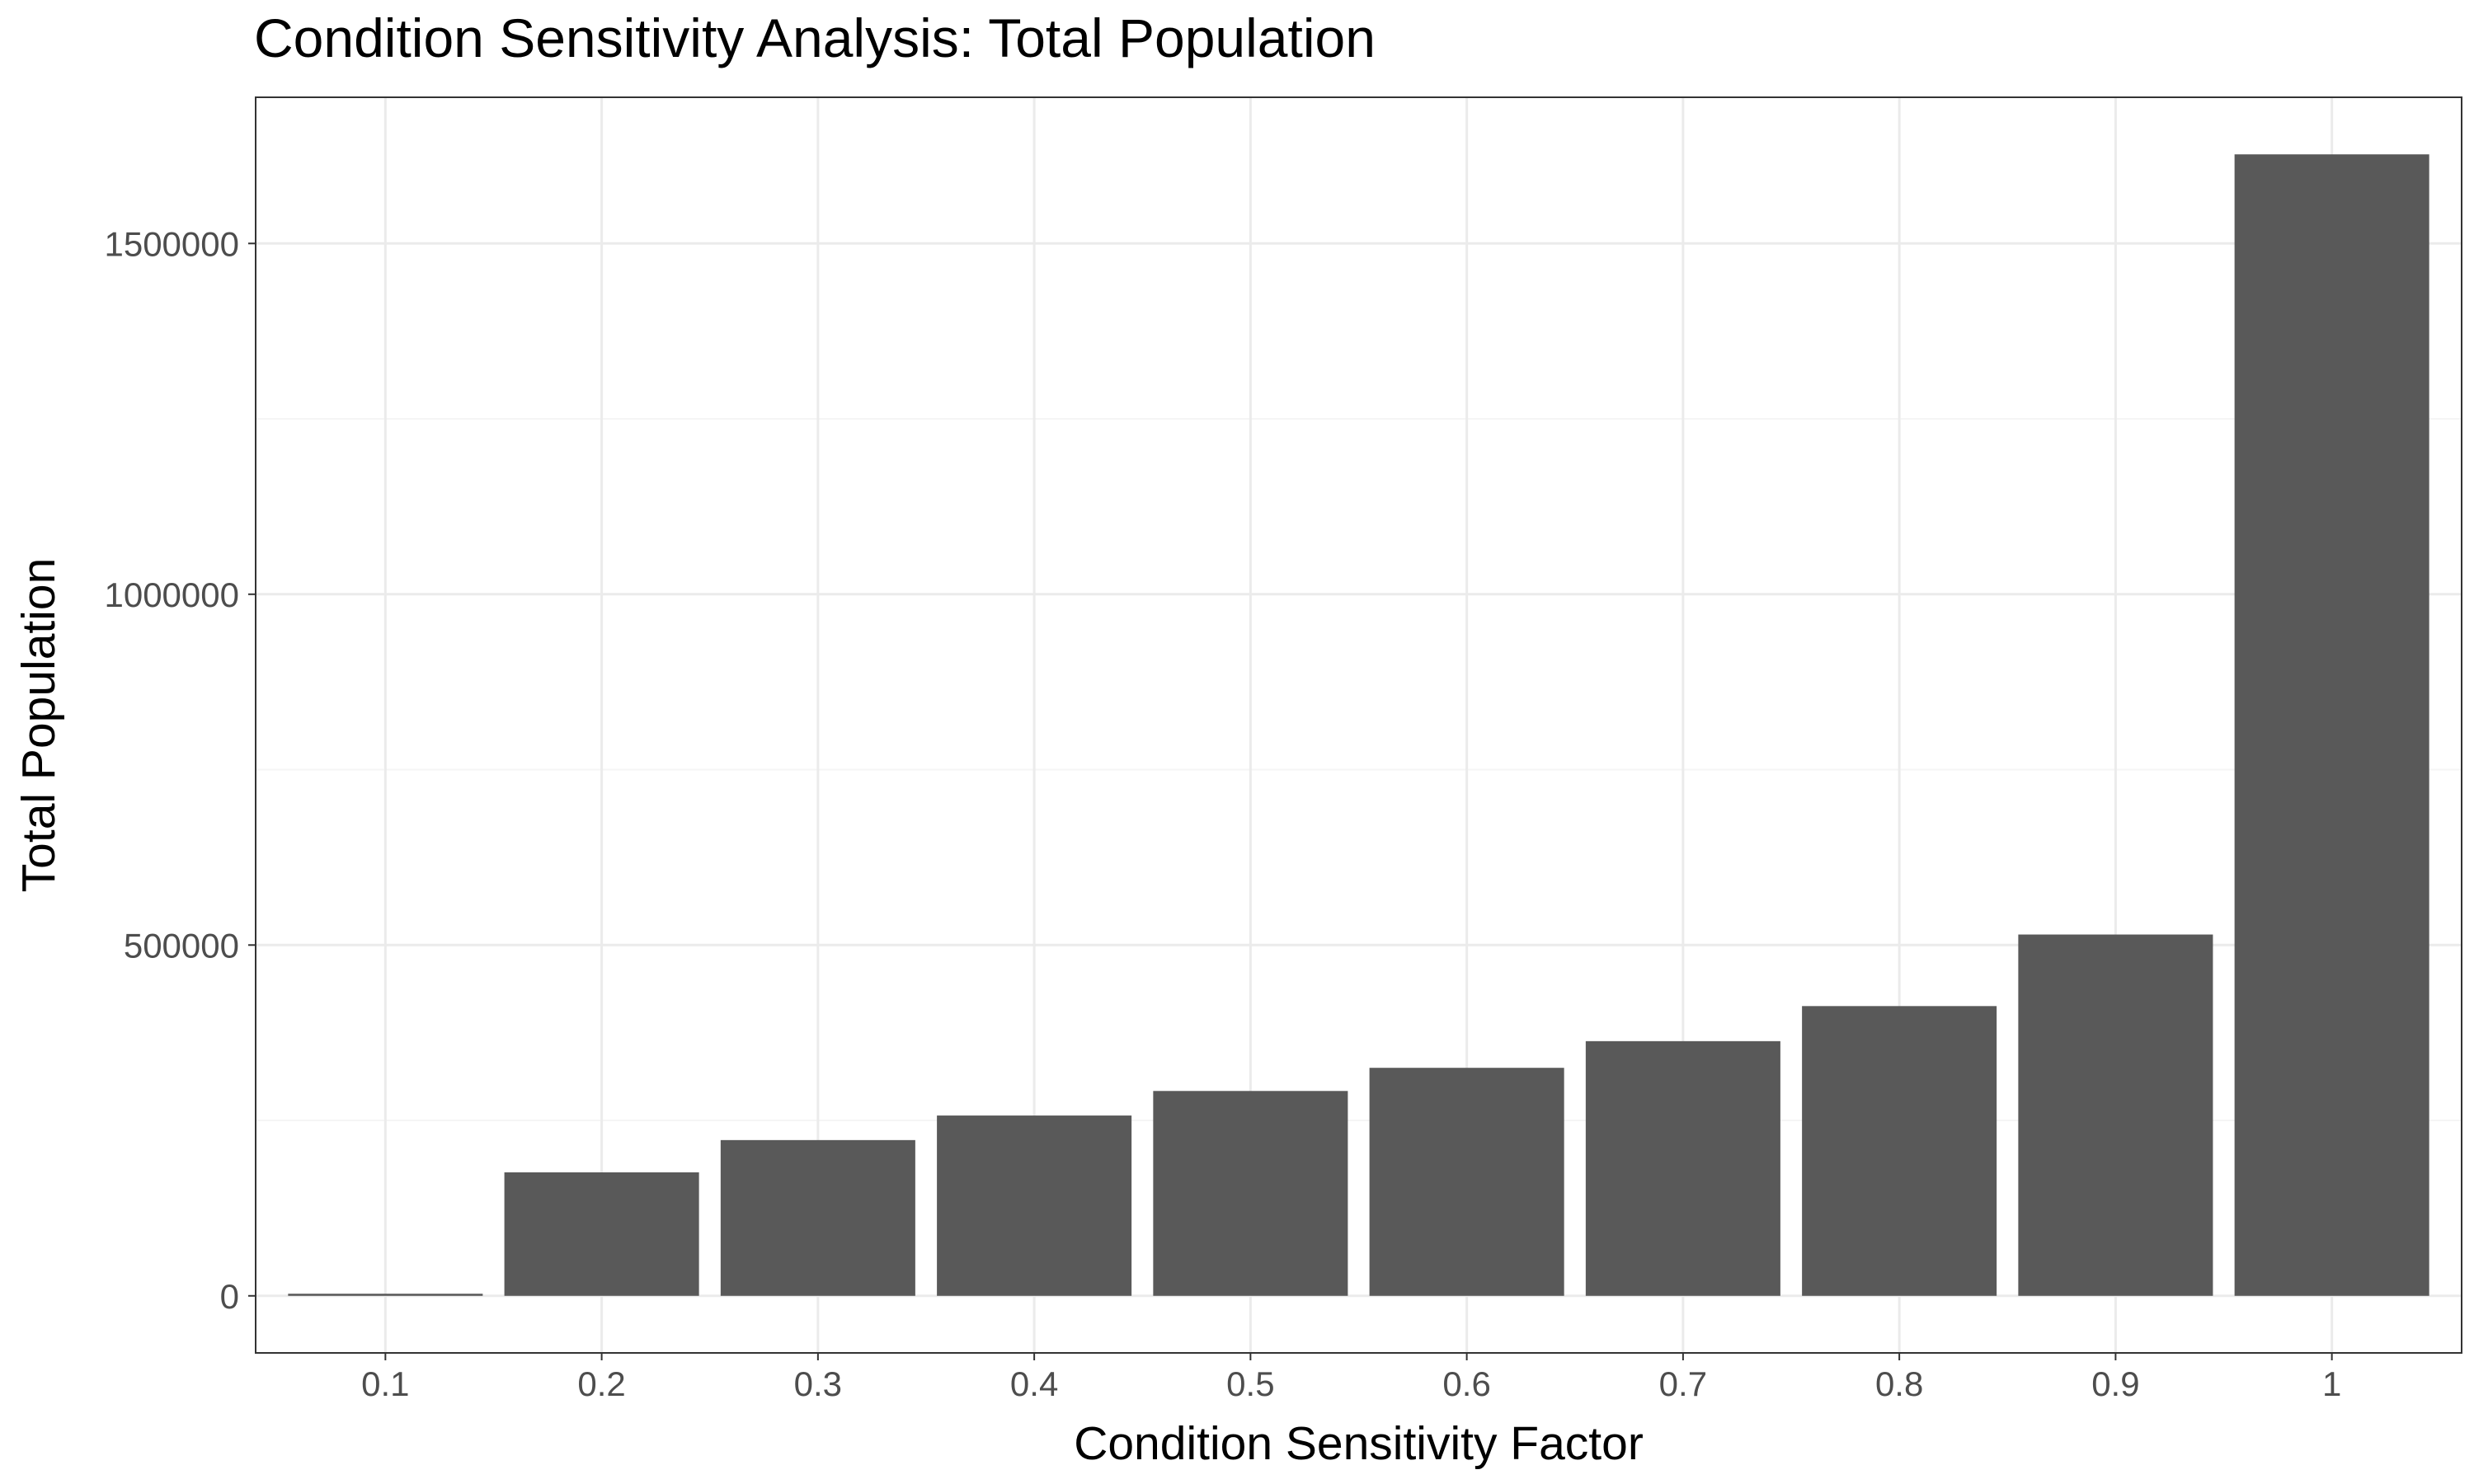 The width and height of the screenshot is (2474, 1484). Describe the element at coordinates (1034, 1205) in the screenshot. I see `bar-0.4` at that location.